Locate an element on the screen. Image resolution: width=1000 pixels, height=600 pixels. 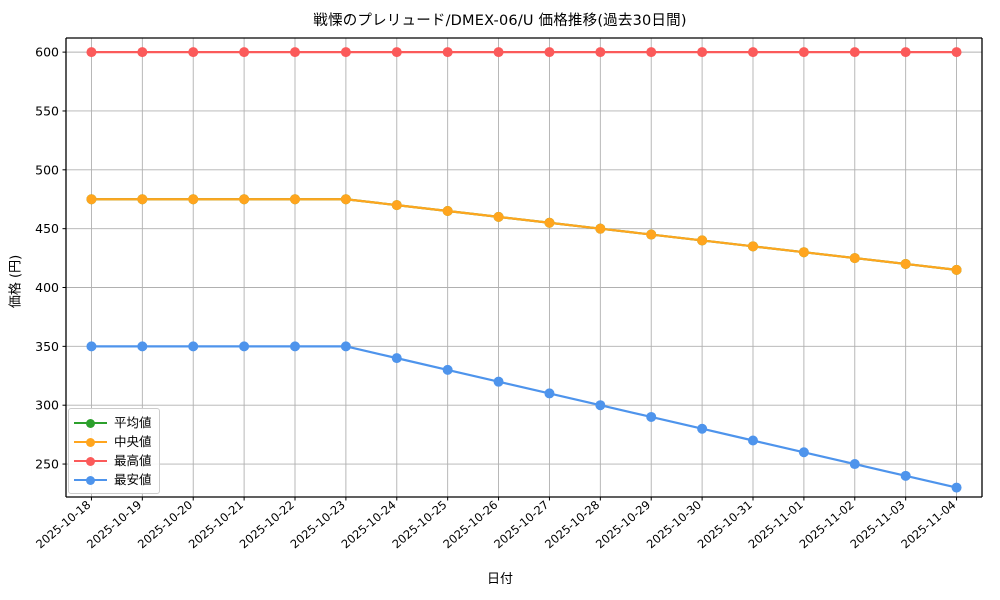
legend-item-label: 最高値 is located at coordinates (133, 460).